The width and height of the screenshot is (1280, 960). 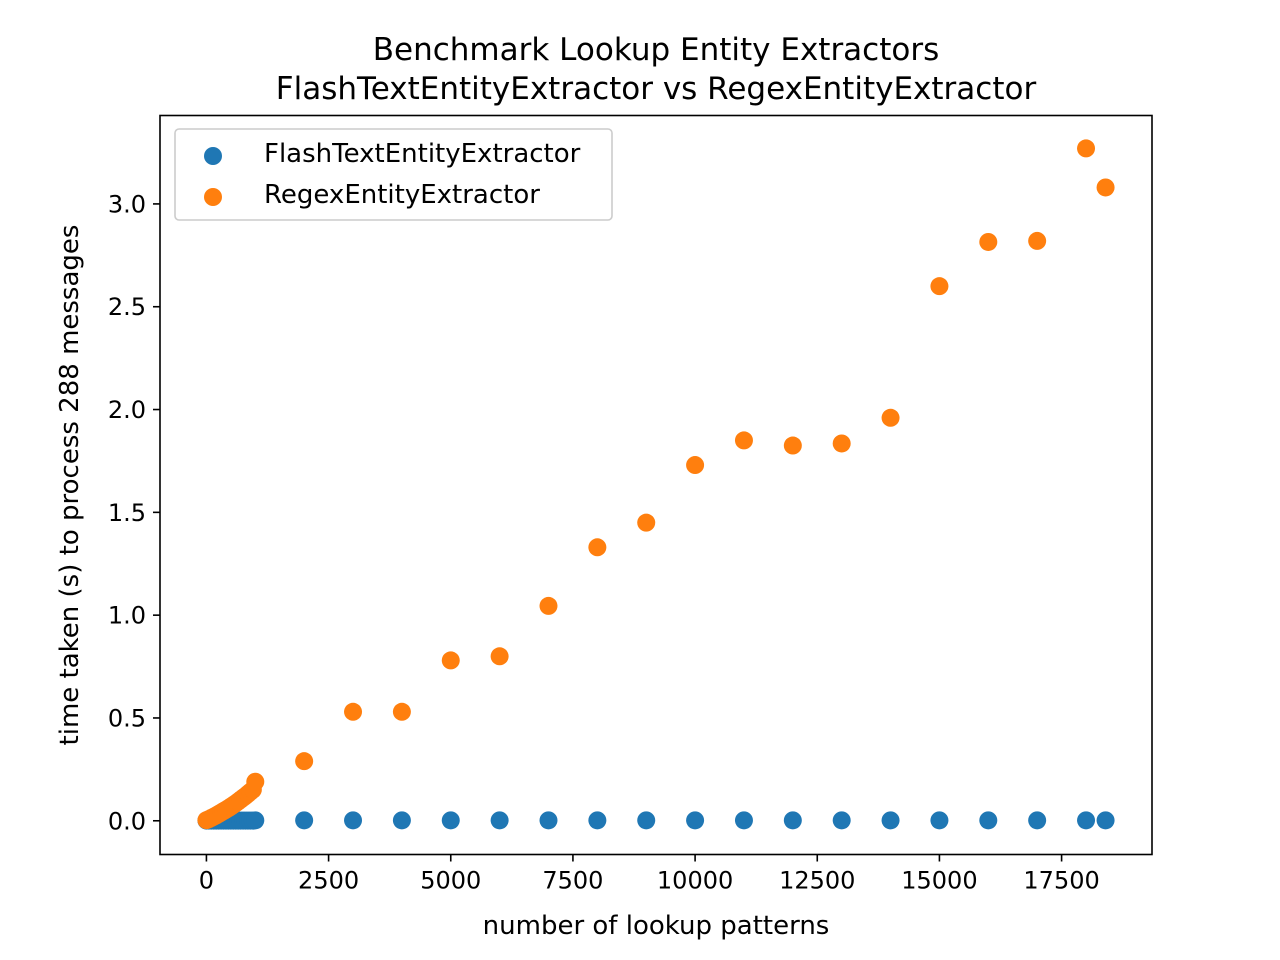 I want to click on y-tick-label: 1.0, so click(x=127, y=616).